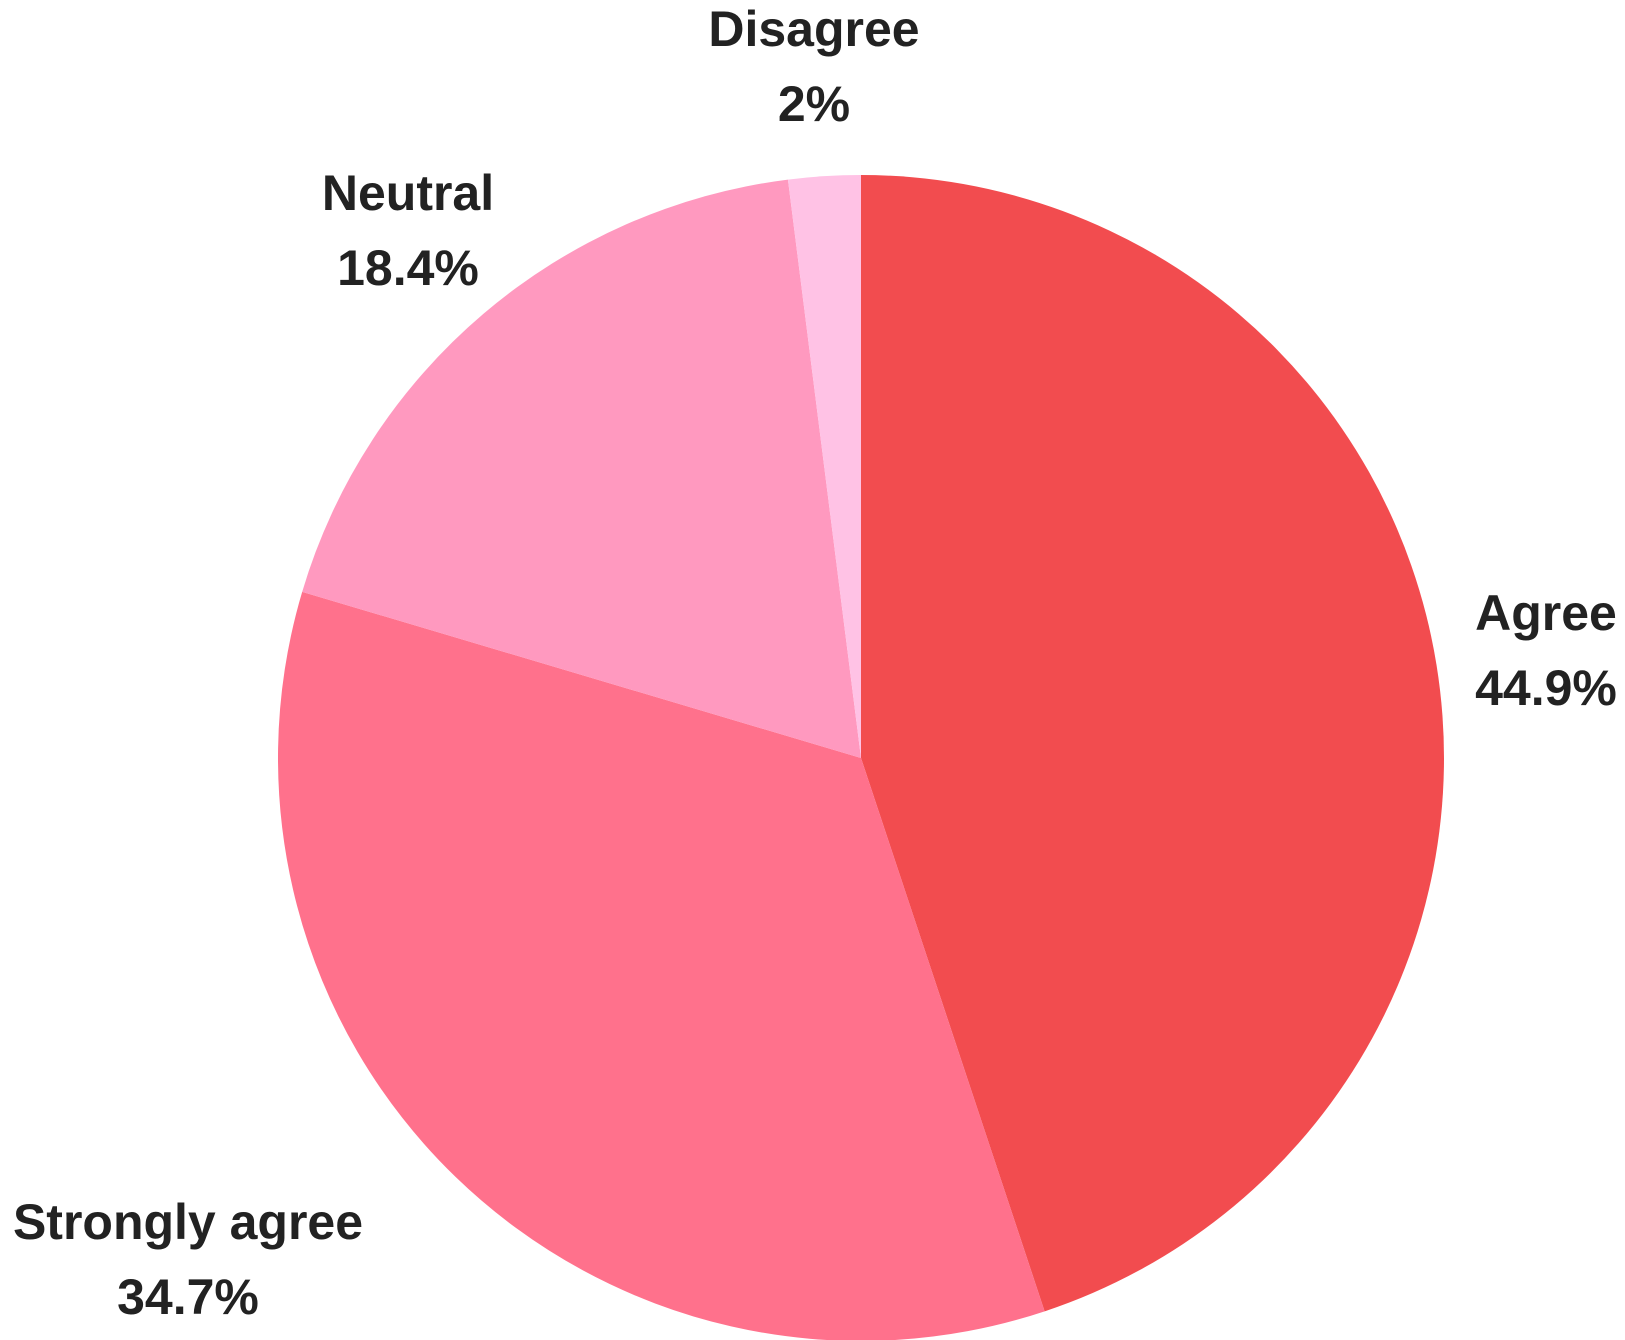  What do you see at coordinates (1546, 688) in the screenshot?
I see `slice-value-label-agree: 44.9%` at bounding box center [1546, 688].